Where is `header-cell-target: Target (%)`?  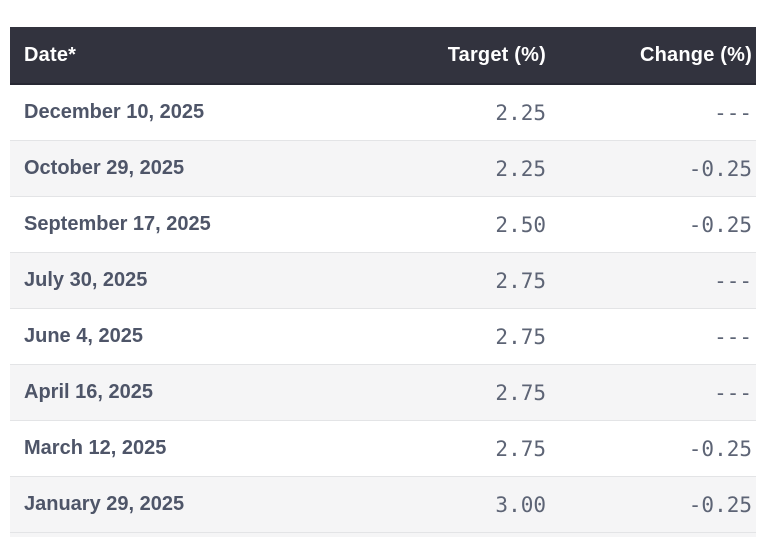 header-cell-target: Target (%) is located at coordinates (496, 54).